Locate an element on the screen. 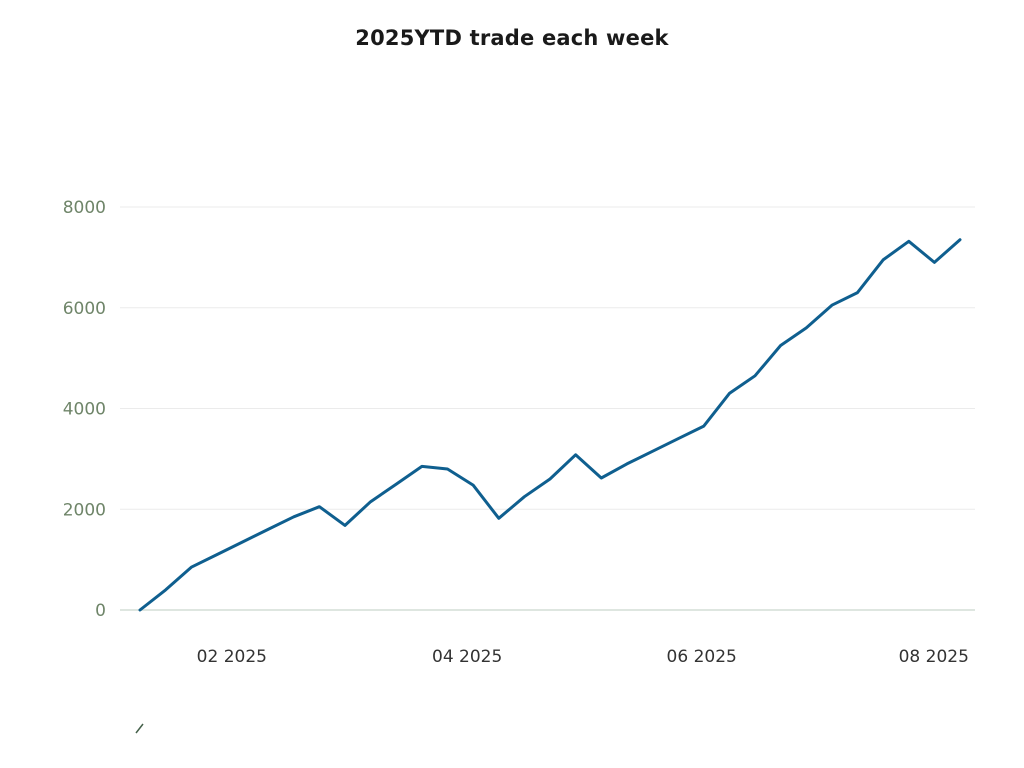  y-tick-label: 6000 is located at coordinates (84, 309).